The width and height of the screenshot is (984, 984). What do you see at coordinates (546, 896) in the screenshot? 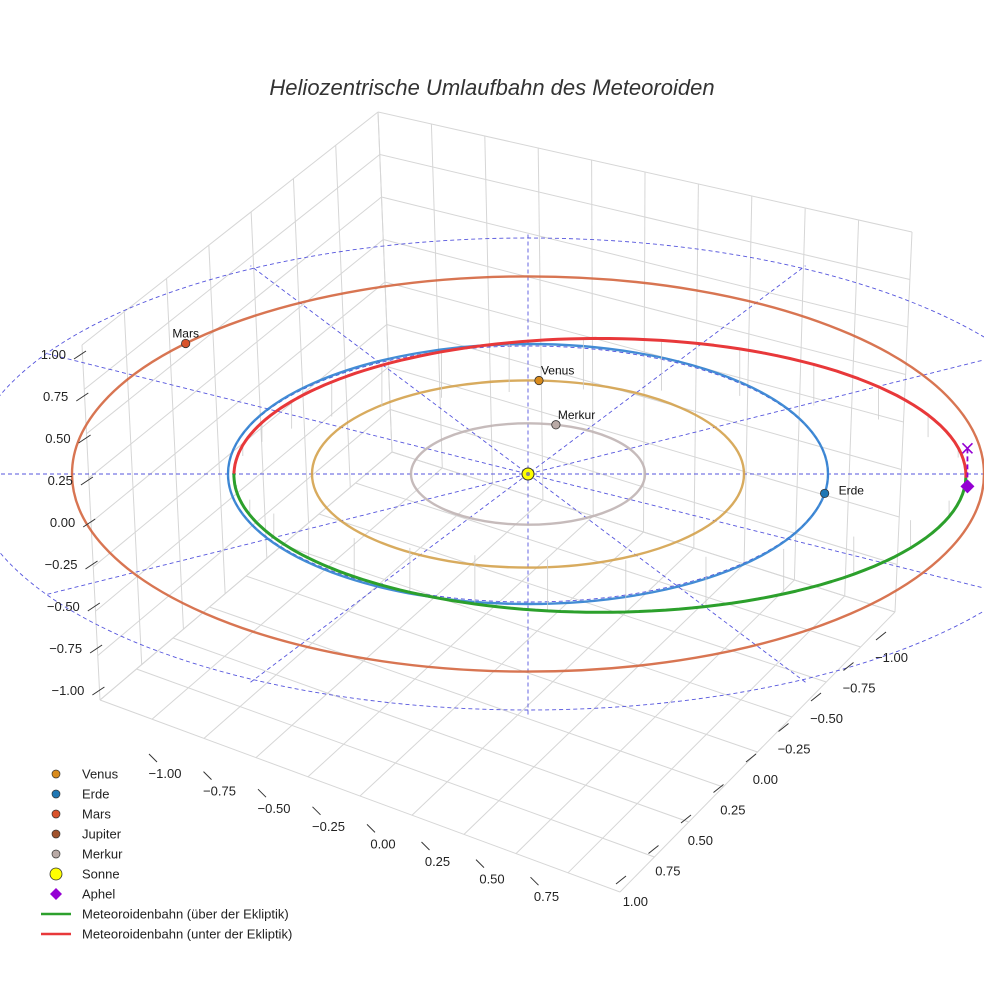
I see `x-tick-label: 0.75` at bounding box center [546, 896].